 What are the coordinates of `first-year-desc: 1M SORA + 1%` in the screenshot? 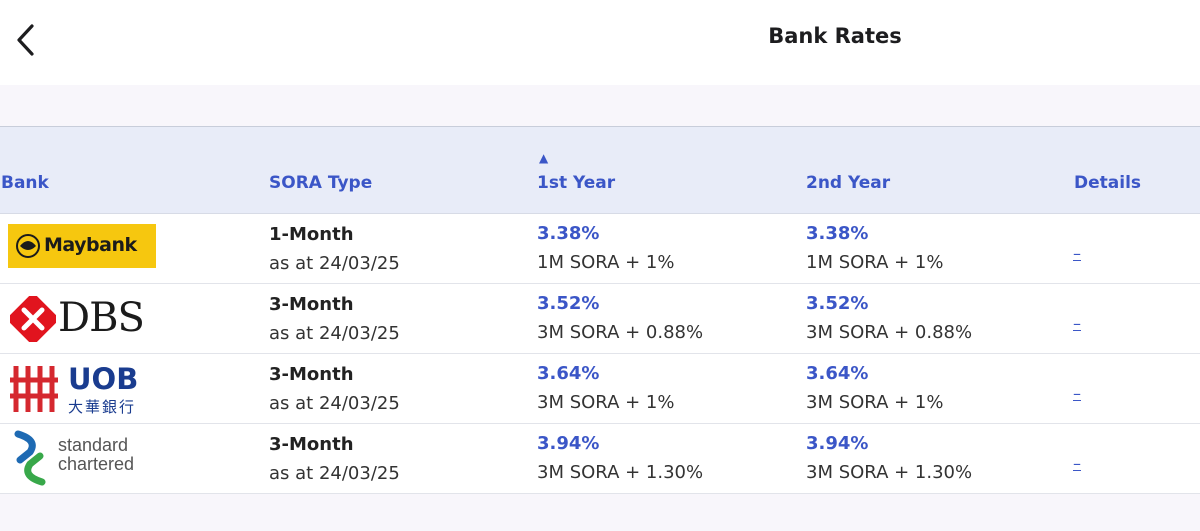 It's located at (606, 262).